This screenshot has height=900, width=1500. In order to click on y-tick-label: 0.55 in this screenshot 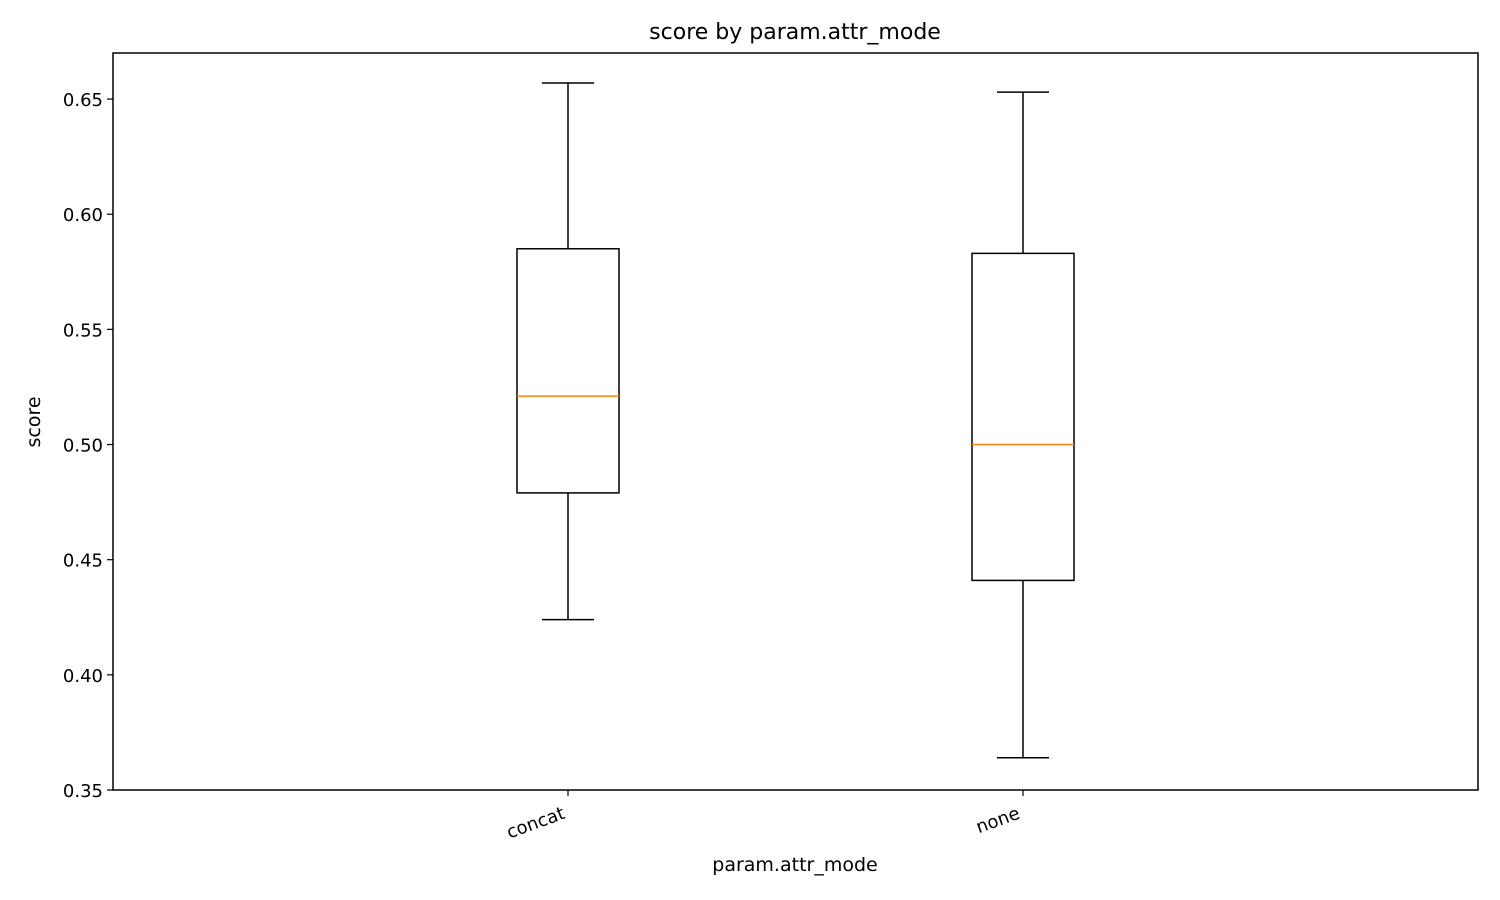, I will do `click(83, 330)`.